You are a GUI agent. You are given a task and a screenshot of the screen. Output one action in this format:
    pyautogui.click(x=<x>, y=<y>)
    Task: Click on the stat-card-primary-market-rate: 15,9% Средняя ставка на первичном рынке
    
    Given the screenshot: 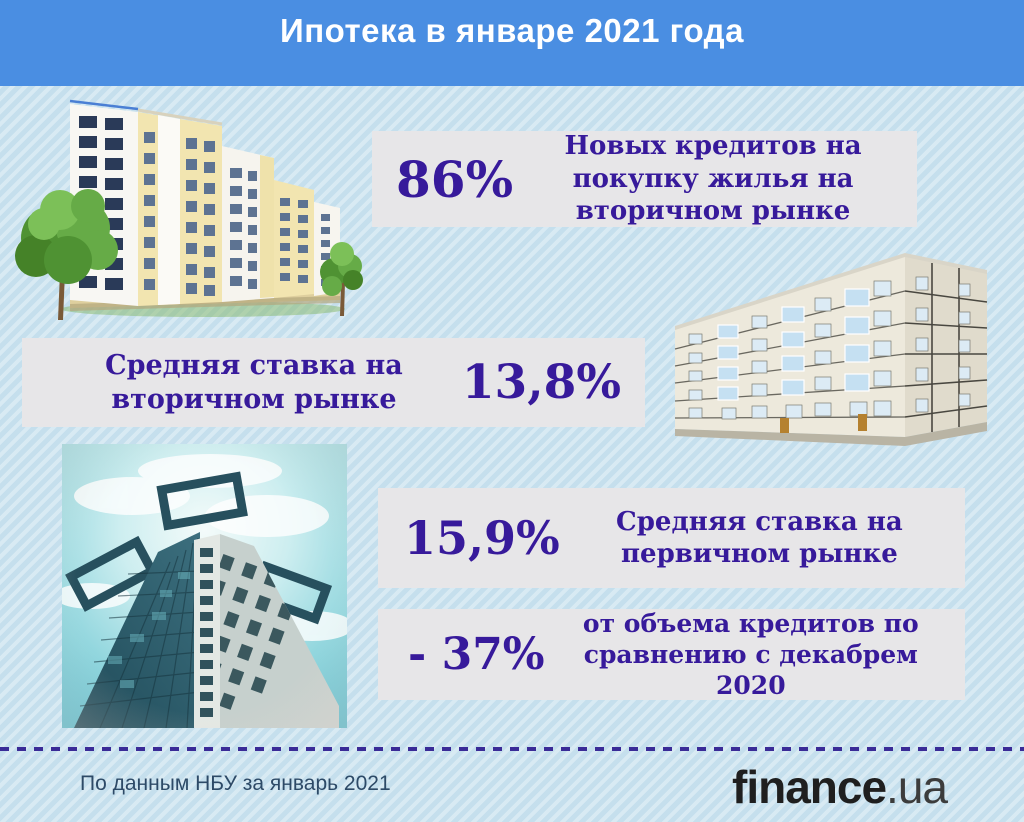 What is the action you would take?
    pyautogui.click(x=671, y=538)
    